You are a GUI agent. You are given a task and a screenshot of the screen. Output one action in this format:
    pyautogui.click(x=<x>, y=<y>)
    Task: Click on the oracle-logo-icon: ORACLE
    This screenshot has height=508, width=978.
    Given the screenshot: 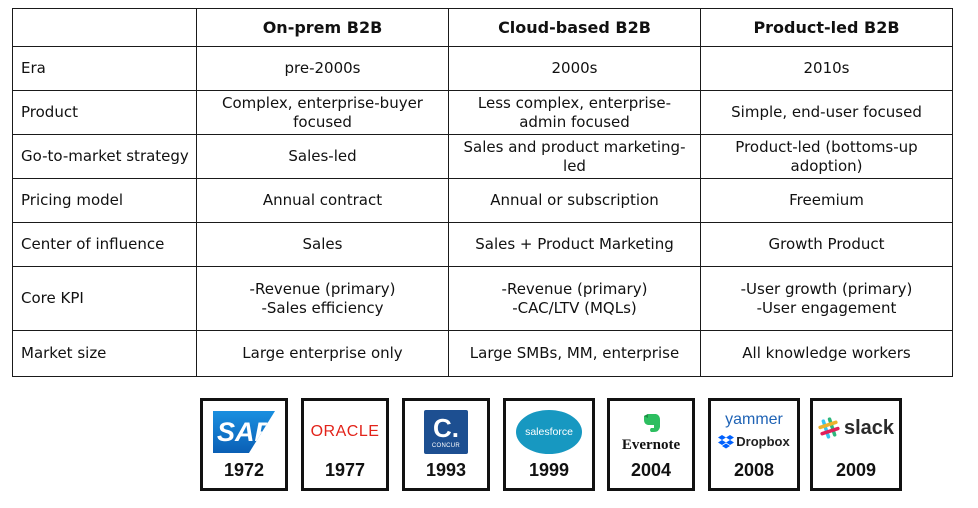 What is the action you would take?
    pyautogui.click(x=345, y=432)
    